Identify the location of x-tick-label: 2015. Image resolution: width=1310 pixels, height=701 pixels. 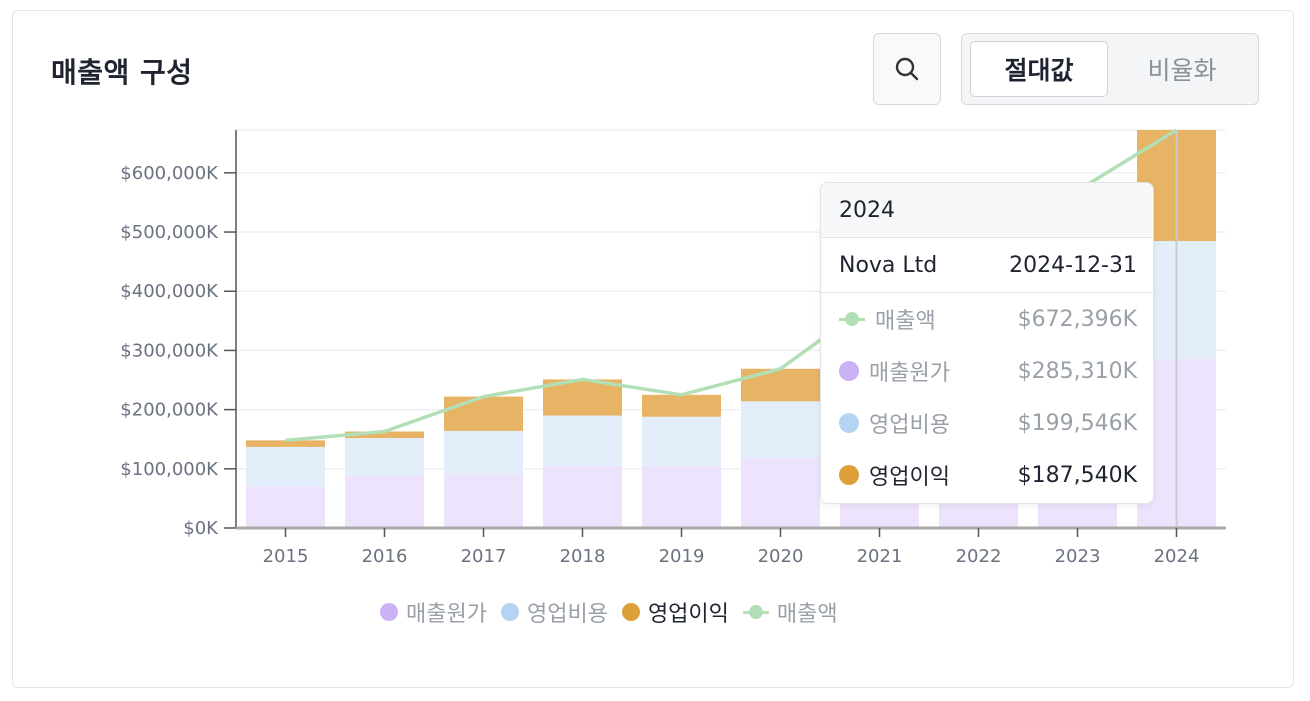
(286, 556).